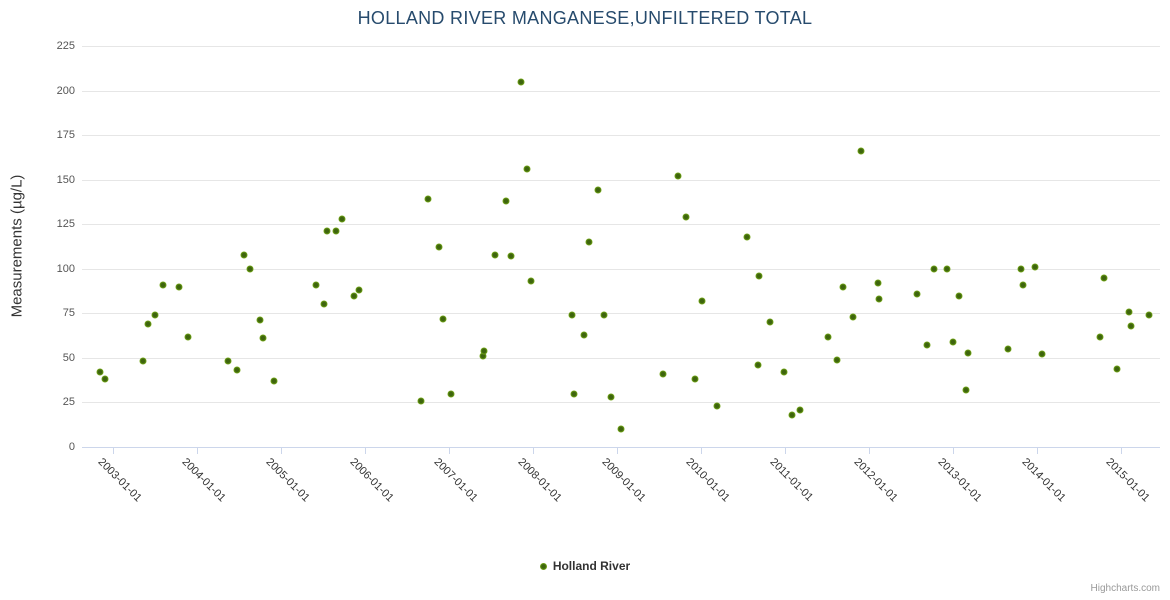 Image resolution: width=1170 pixels, height=600 pixels. Describe the element at coordinates (65, 135) in the screenshot. I see `y-axis-tick-label: 175` at that location.